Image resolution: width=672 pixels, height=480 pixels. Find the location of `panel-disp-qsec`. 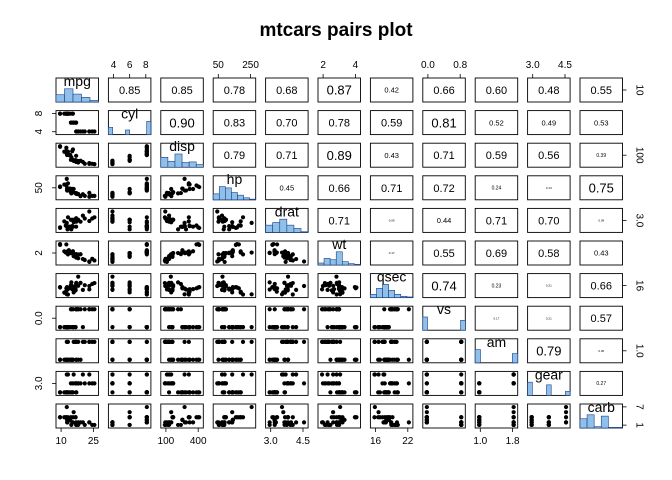

panel-disp-qsec is located at coordinates (391, 155).